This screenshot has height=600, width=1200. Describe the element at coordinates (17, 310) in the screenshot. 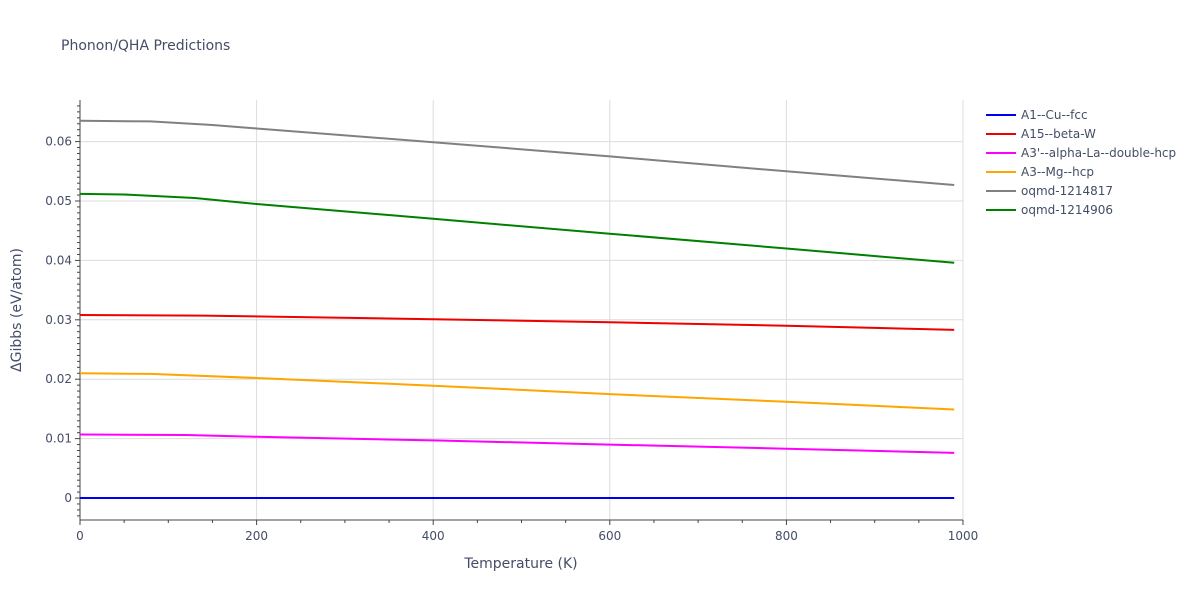

I see `y-axis-title: ΔGibbs (eV/atom)` at that location.